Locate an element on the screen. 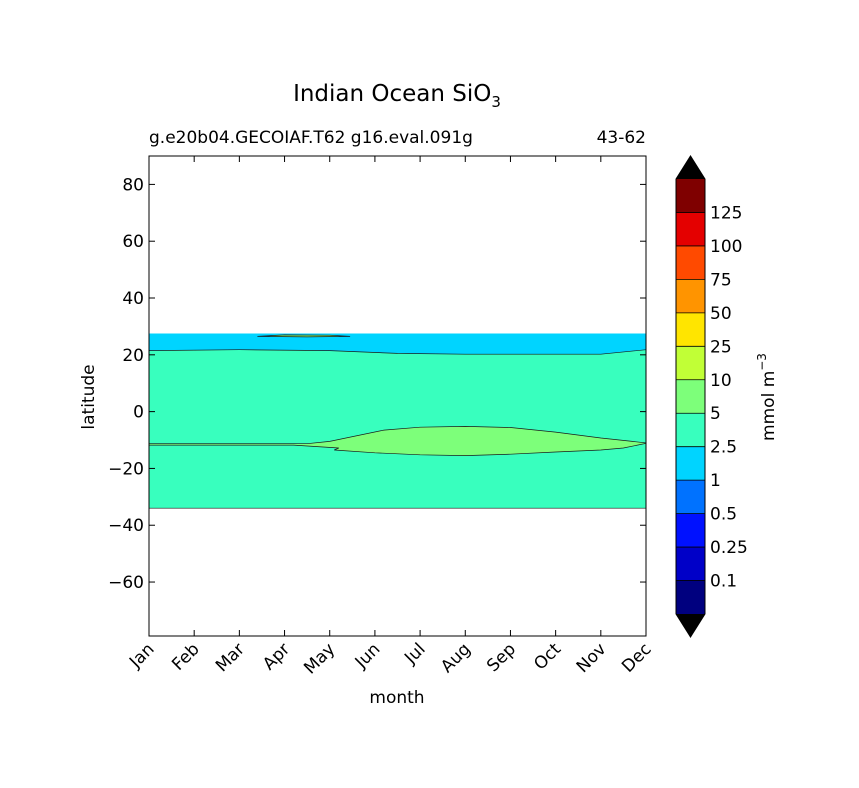 The width and height of the screenshot is (859, 788). colorbar-tick-label: 0.1 is located at coordinates (723, 582).